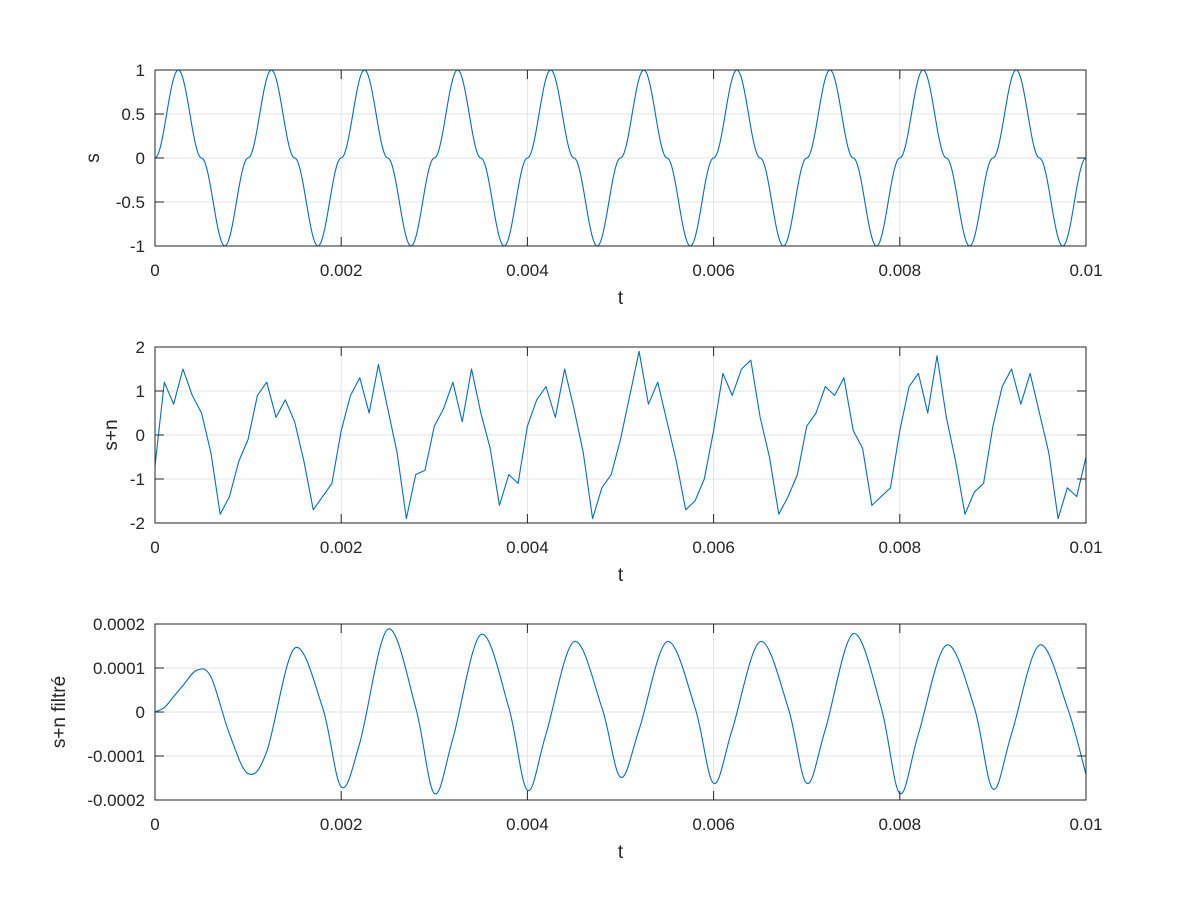 The width and height of the screenshot is (1200, 900). Describe the element at coordinates (116, 756) in the screenshot. I see `y-tick-label: -0.0001` at that location.